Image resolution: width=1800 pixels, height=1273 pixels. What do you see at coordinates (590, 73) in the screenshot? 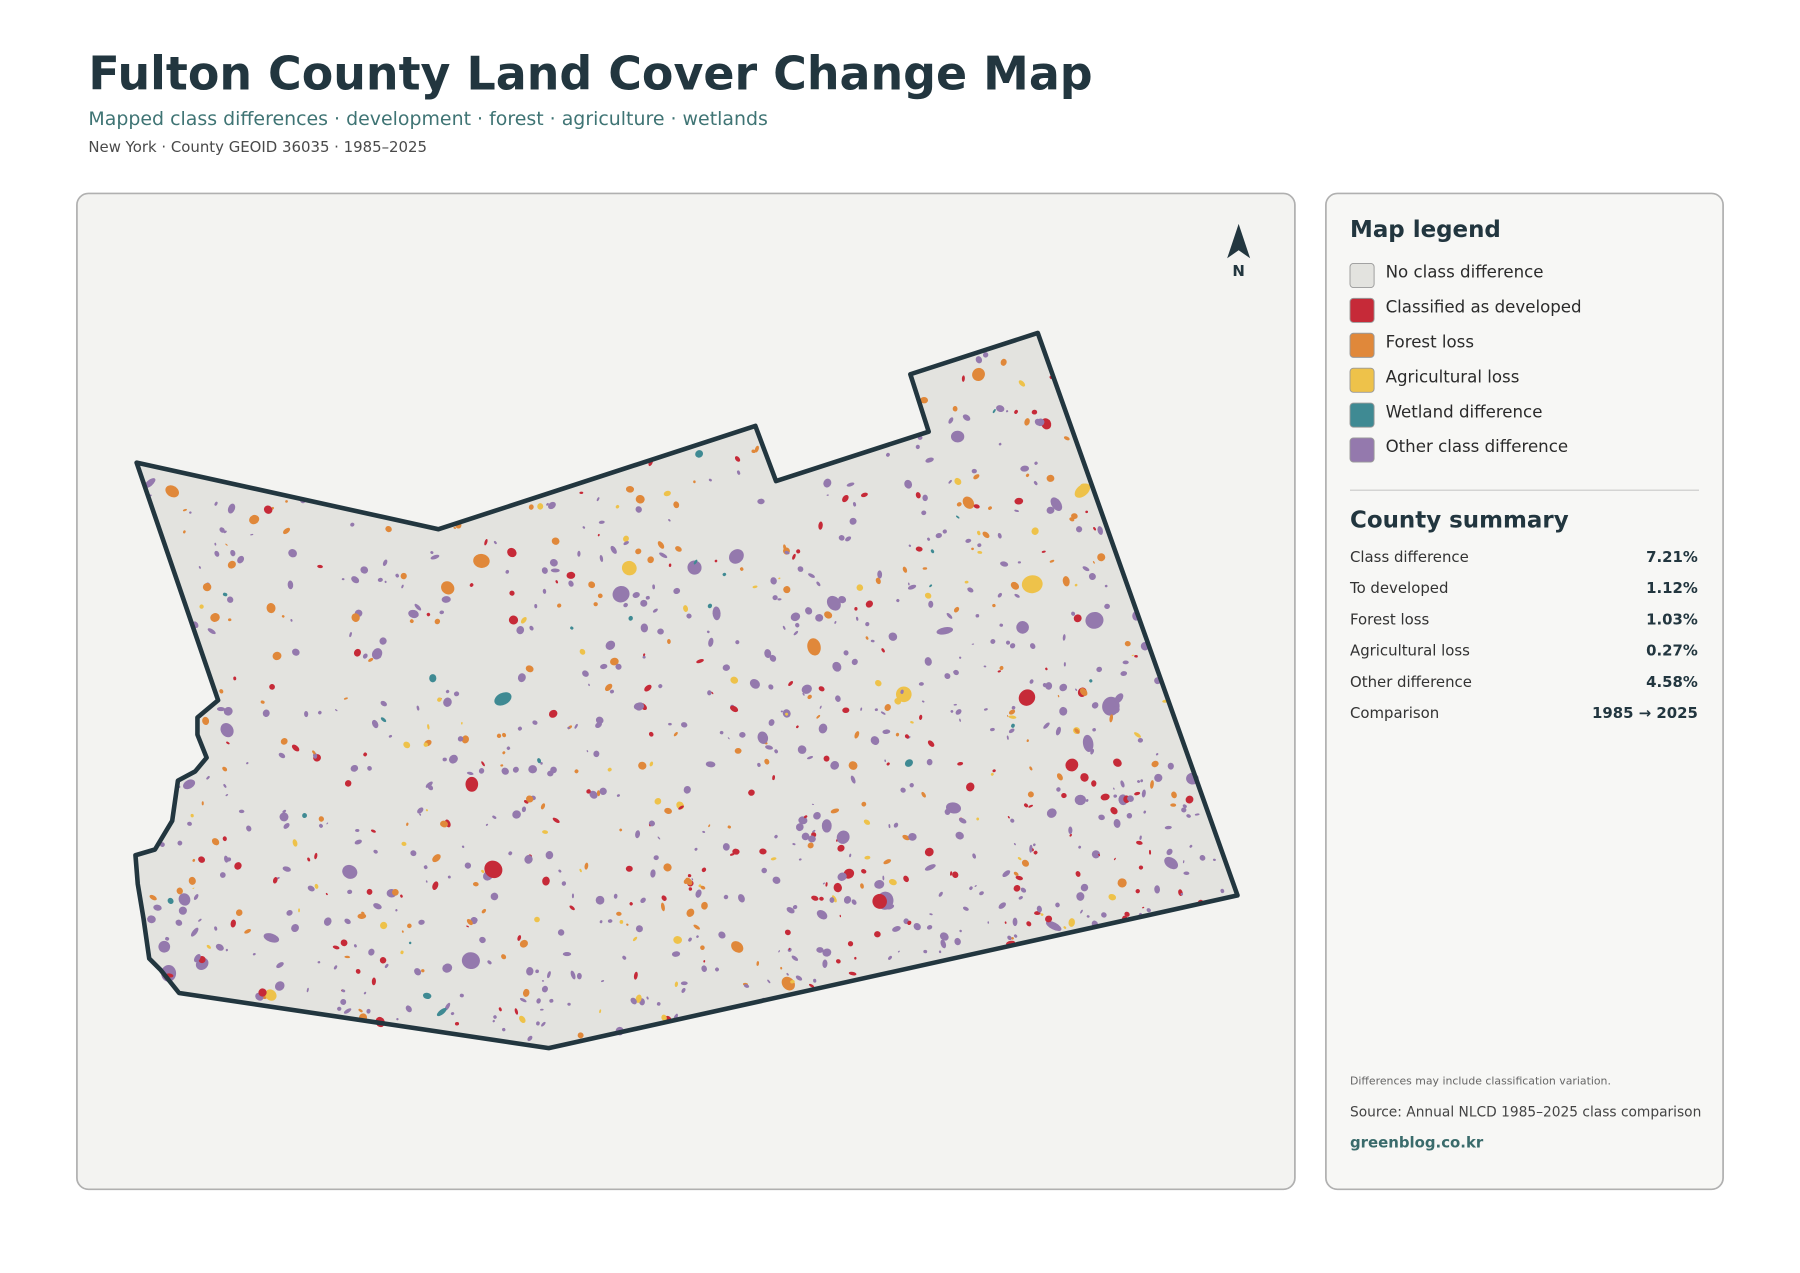
I see `title: Fulton County Land Cover Change Map` at bounding box center [590, 73].